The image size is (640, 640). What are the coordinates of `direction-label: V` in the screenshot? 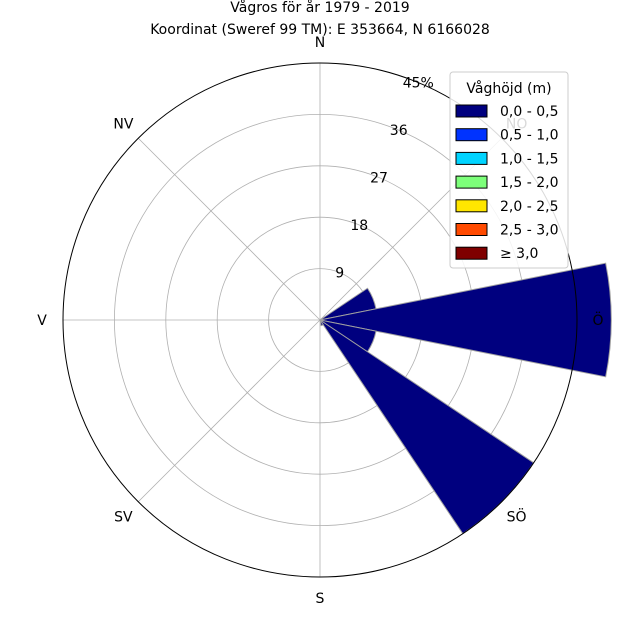 It's located at (42, 321).